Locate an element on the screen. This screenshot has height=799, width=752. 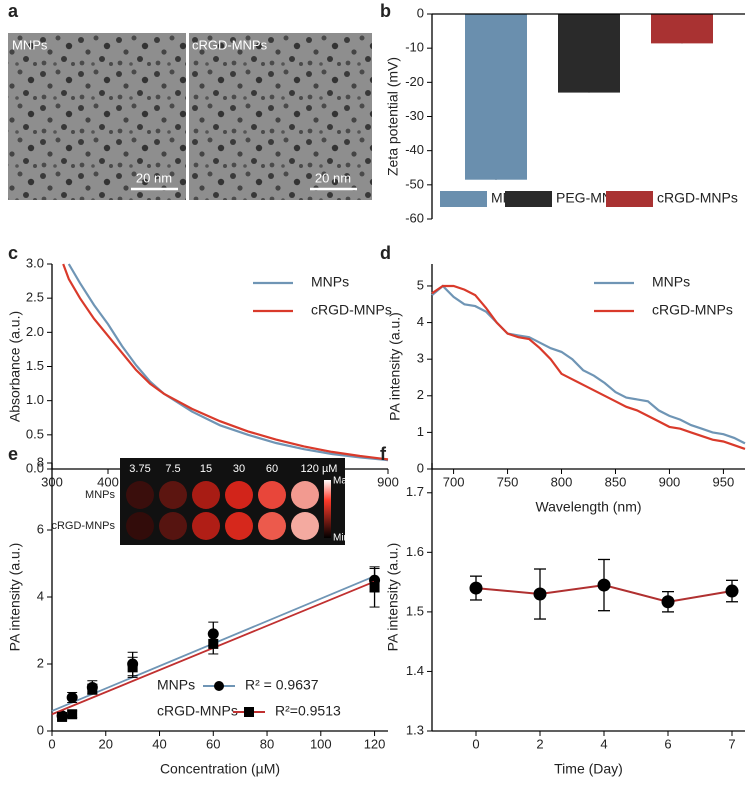
image-label: MNPs is located at coordinates (30, 44).